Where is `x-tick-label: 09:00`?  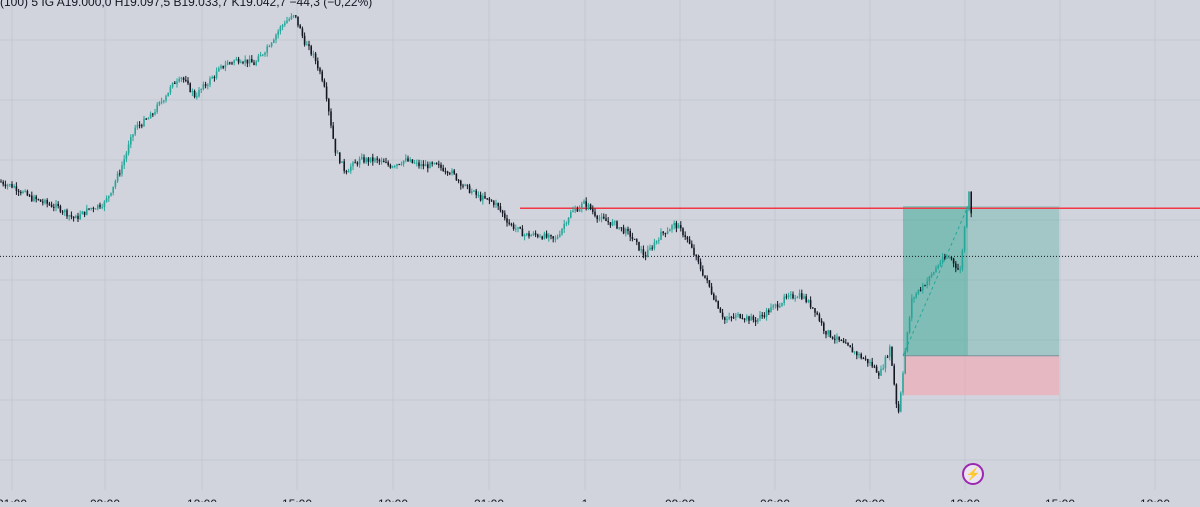
x-tick-label: 09:00 is located at coordinates (105, 499).